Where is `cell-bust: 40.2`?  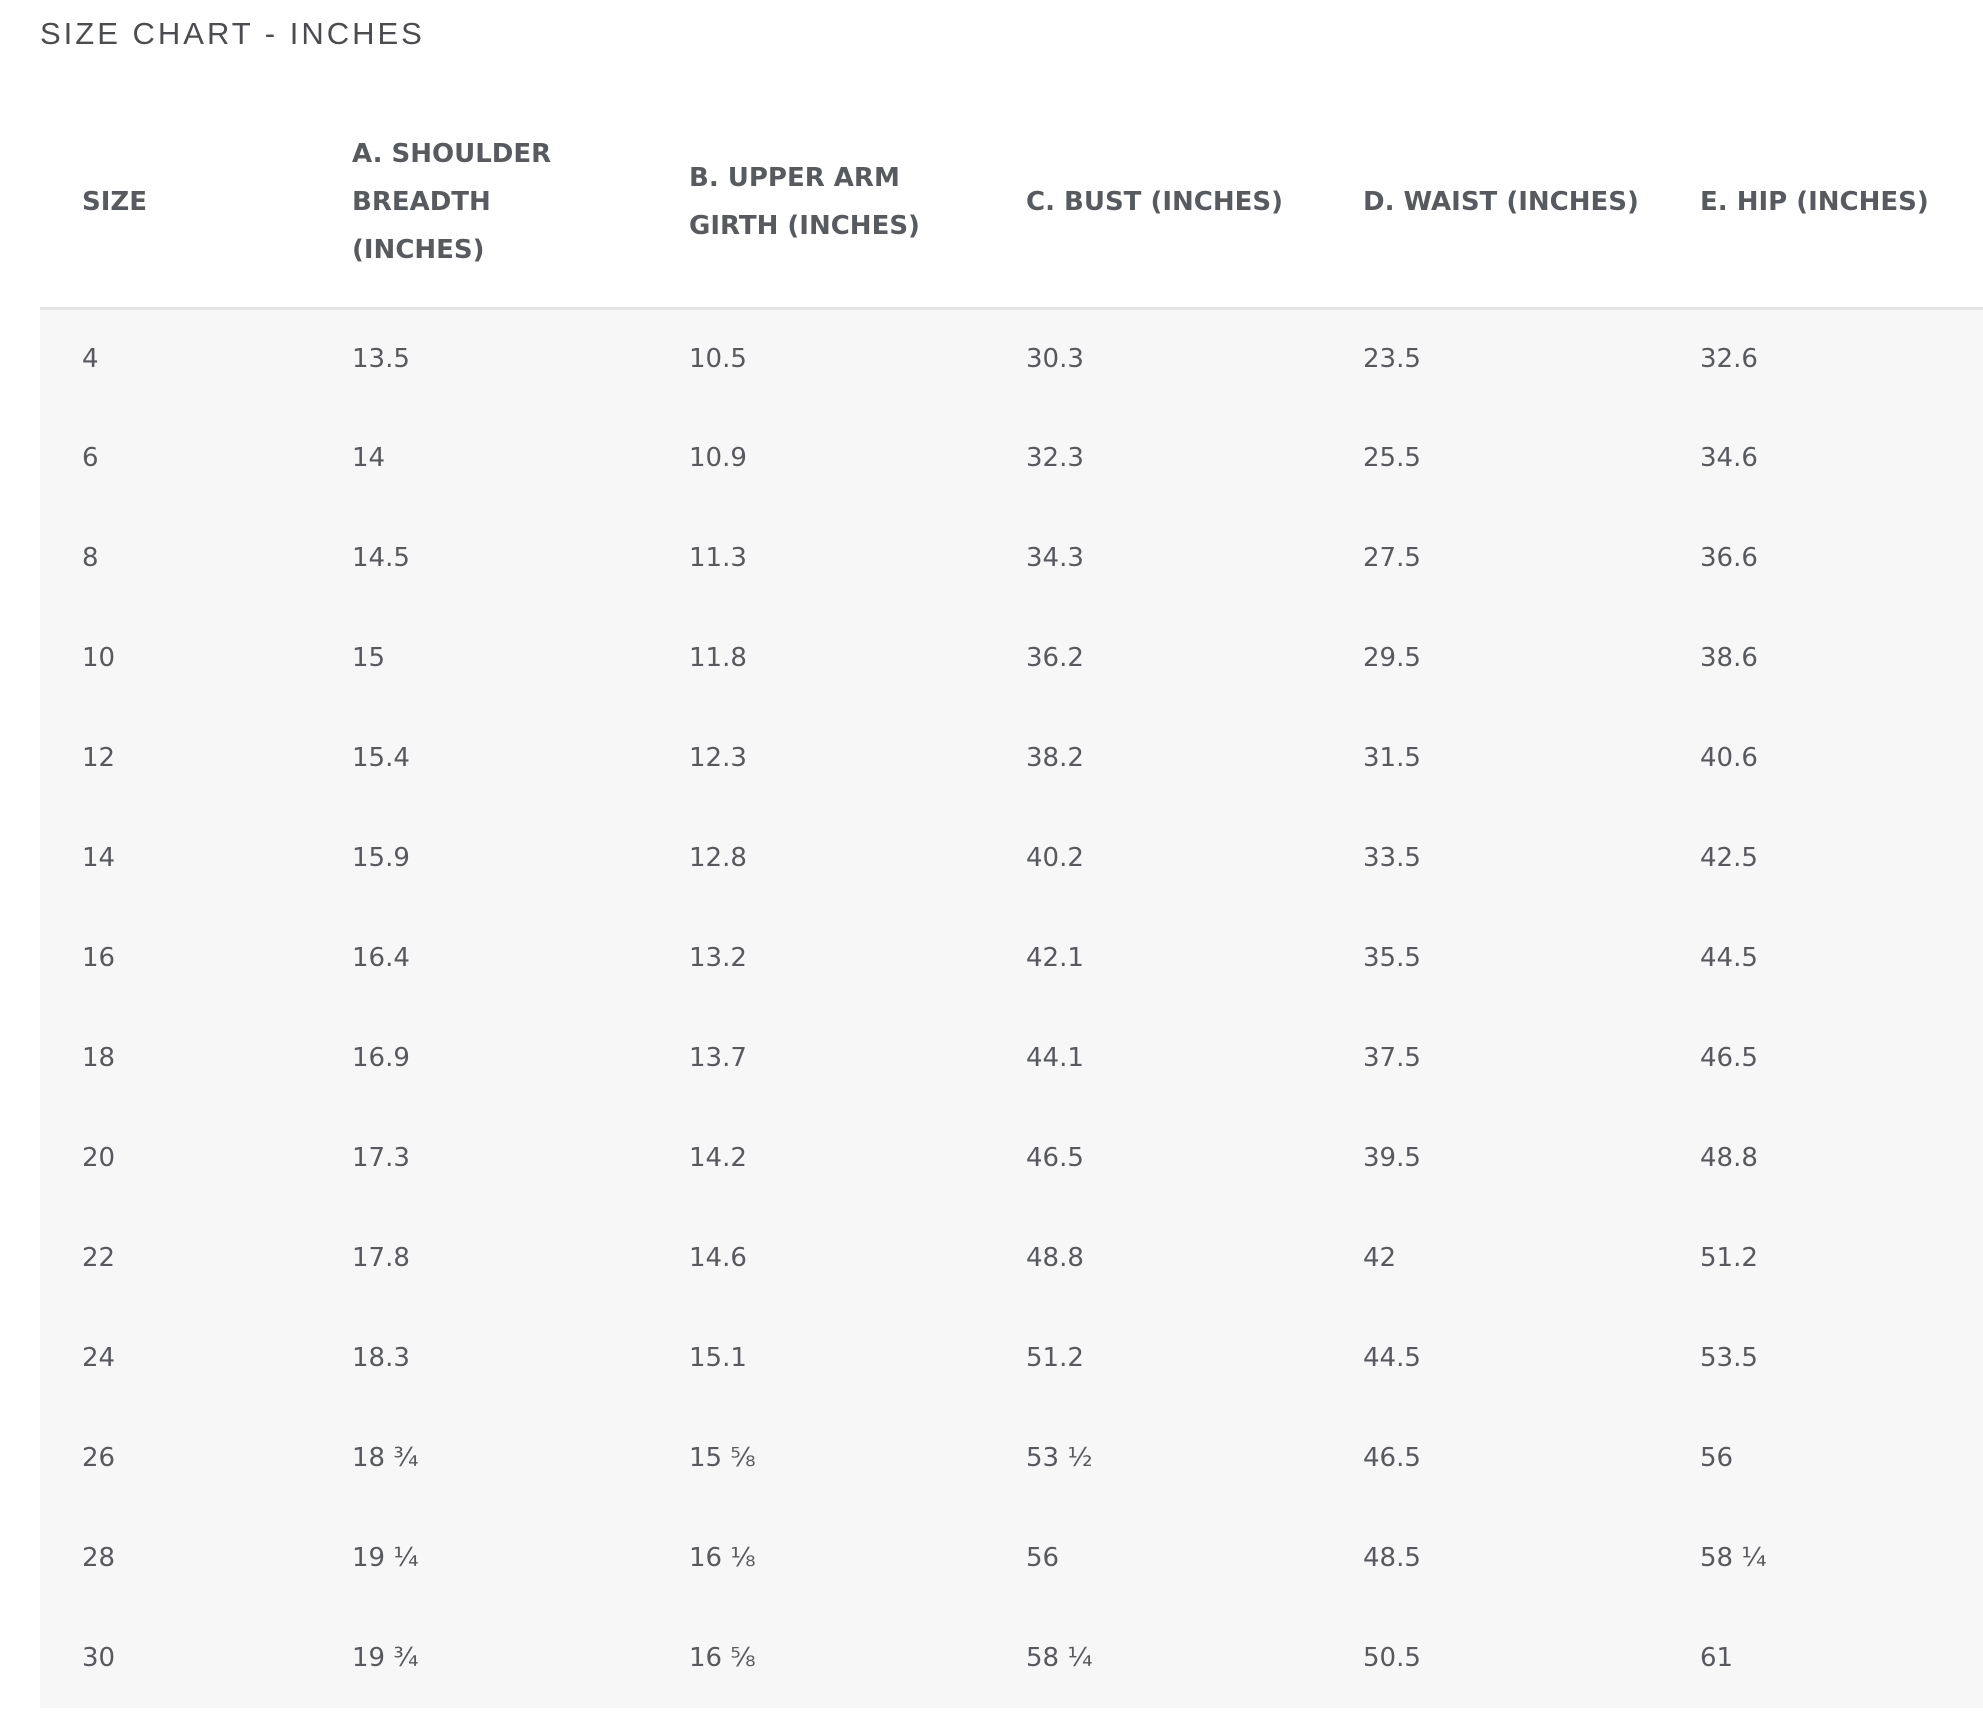
cell-bust: 40.2 is located at coordinates (1055, 858).